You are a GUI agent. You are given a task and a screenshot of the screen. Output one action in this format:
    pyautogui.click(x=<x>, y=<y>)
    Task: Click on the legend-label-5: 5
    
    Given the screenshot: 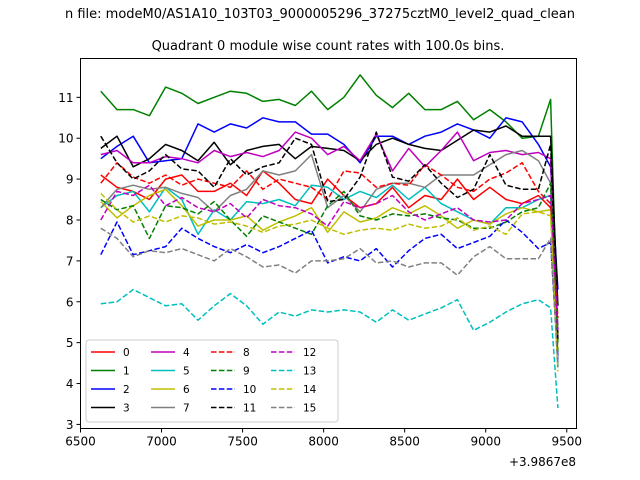 What is the action you would take?
    pyautogui.click(x=186, y=372)
    